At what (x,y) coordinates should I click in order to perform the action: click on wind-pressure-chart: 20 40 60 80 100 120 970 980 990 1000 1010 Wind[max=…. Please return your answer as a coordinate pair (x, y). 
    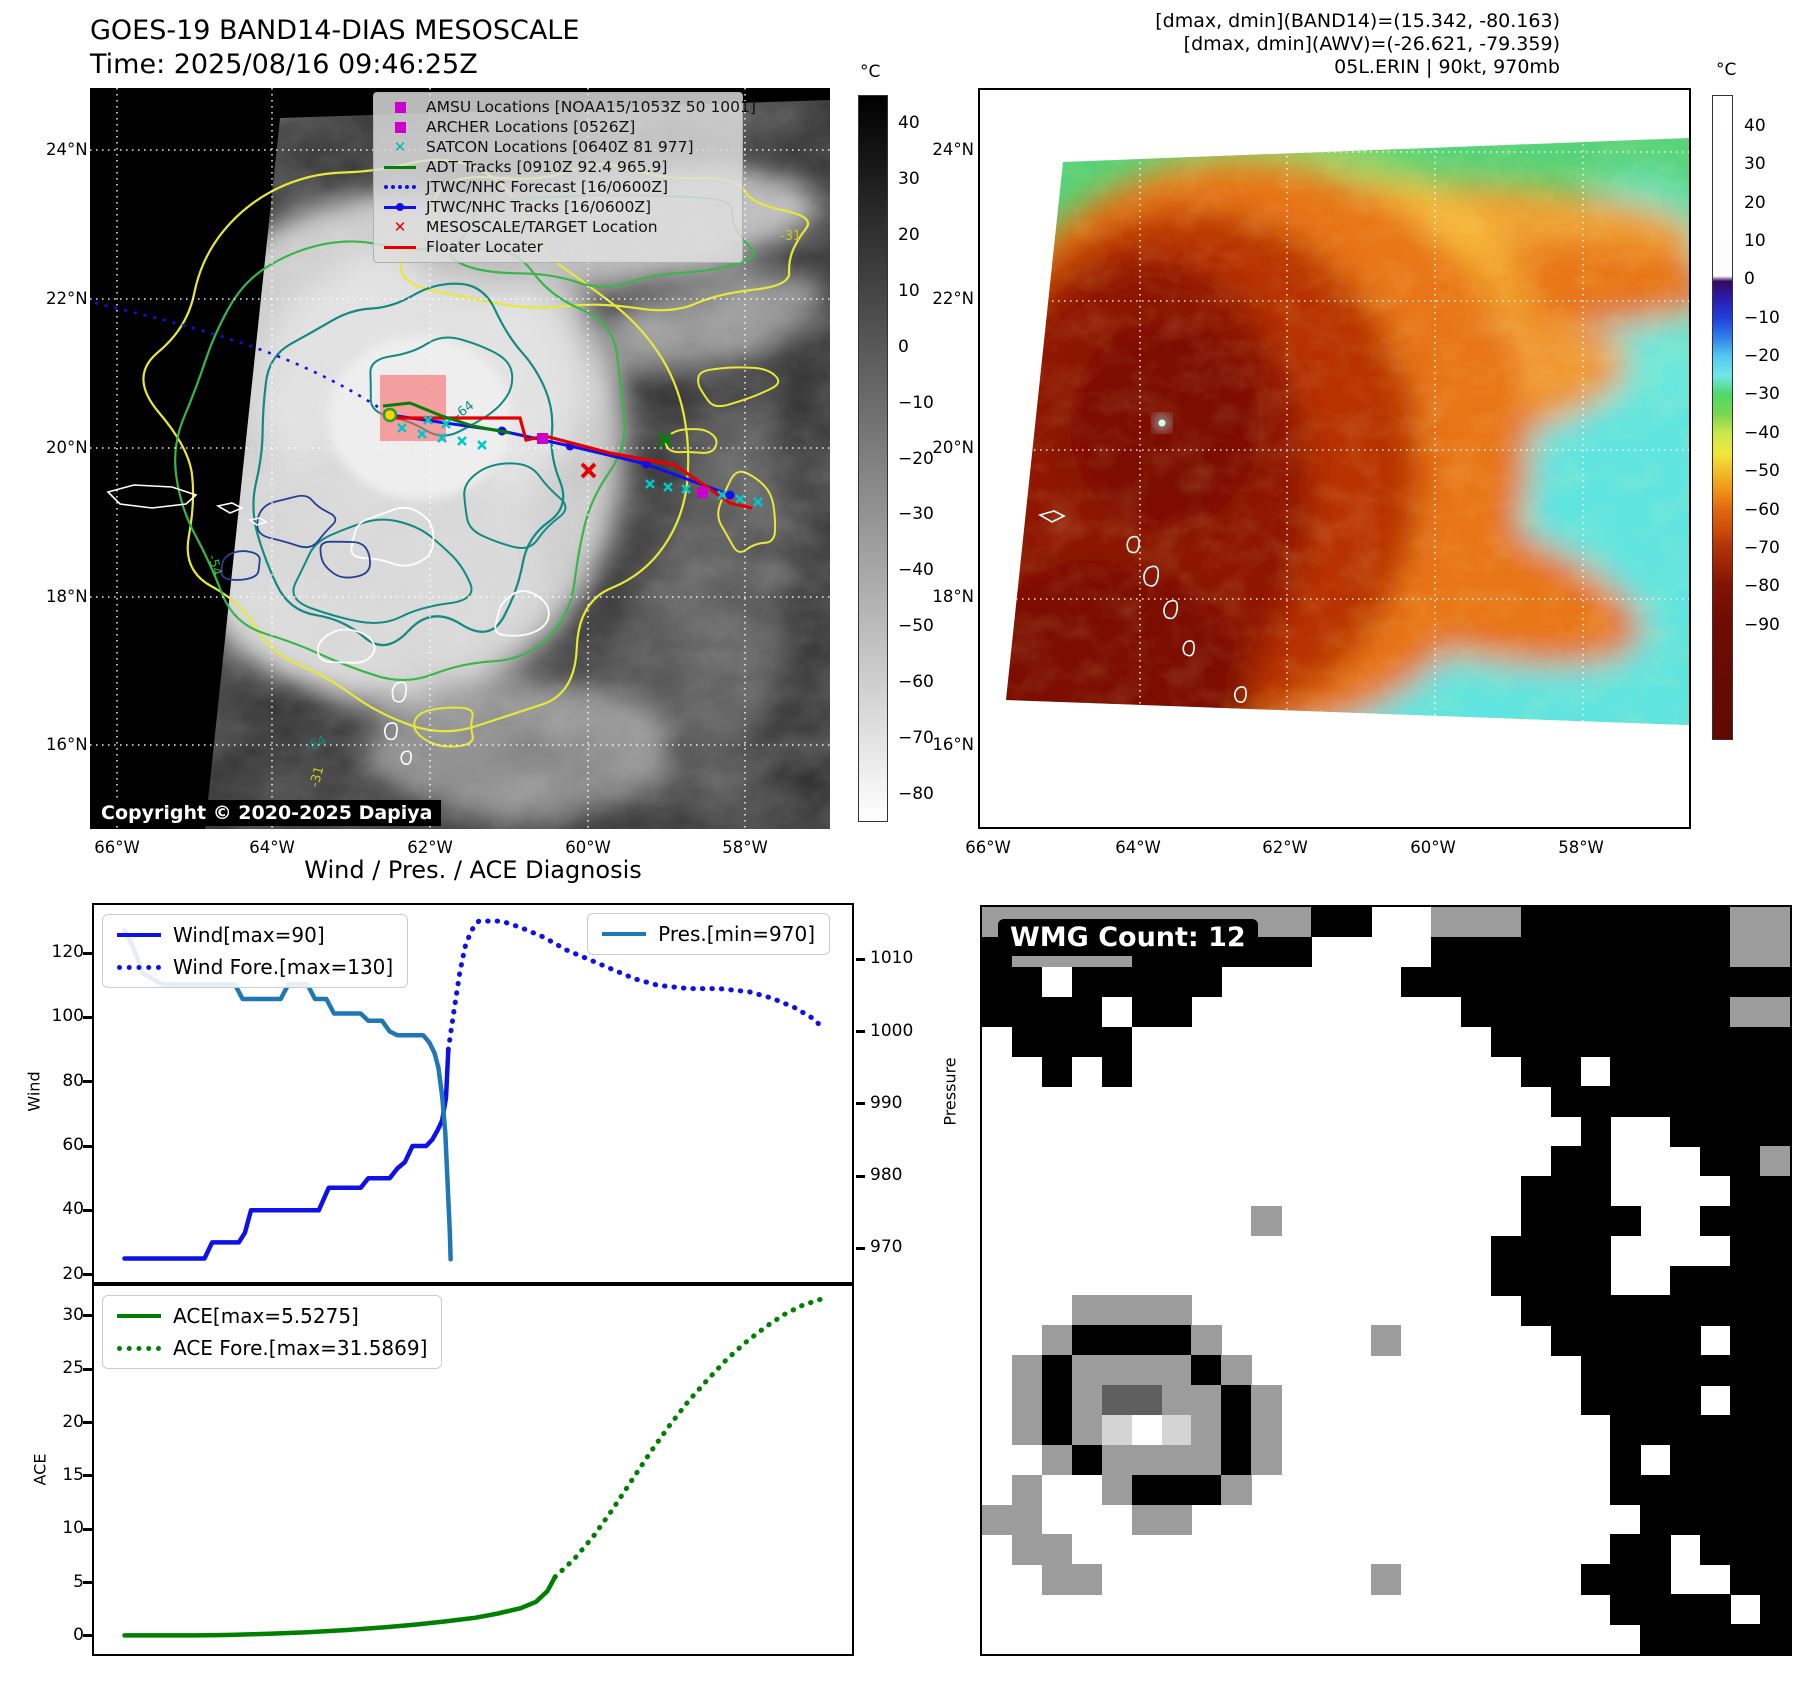
    Looking at the image, I should click on (482, 1093).